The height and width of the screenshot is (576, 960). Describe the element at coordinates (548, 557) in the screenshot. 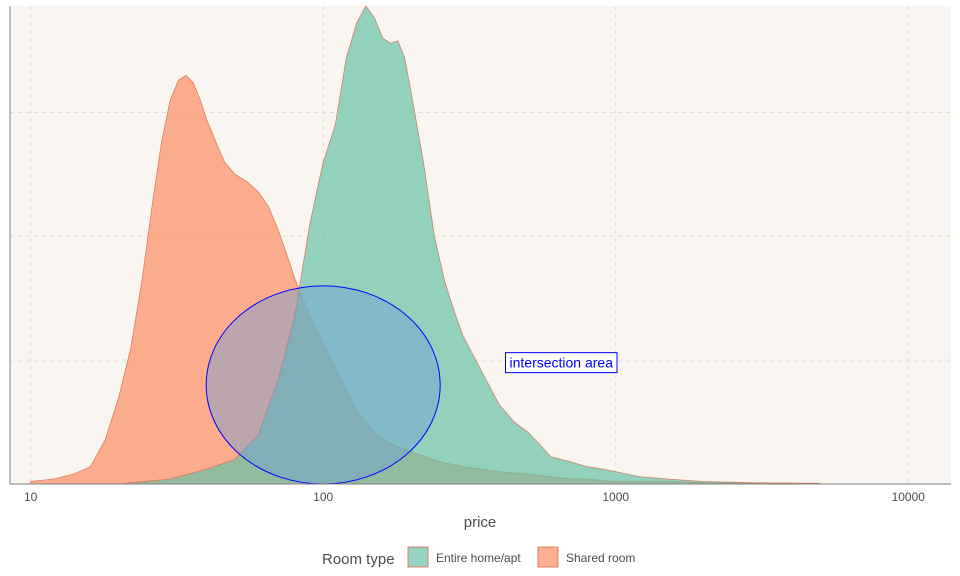

I see `legend-key-shared-room` at that location.